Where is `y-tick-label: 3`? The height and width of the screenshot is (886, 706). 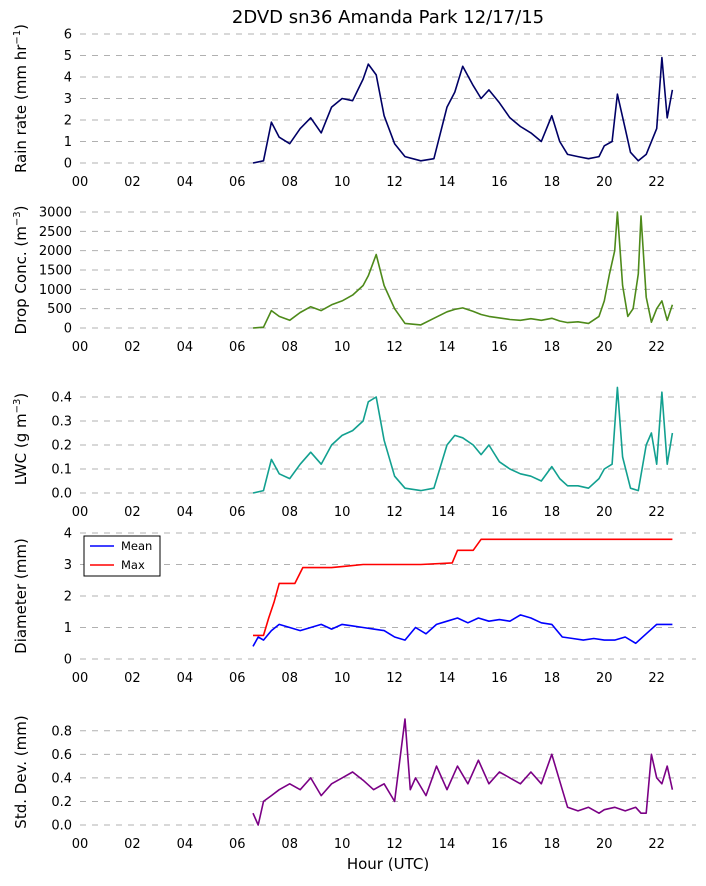
y-tick-label: 3 is located at coordinates (68, 565).